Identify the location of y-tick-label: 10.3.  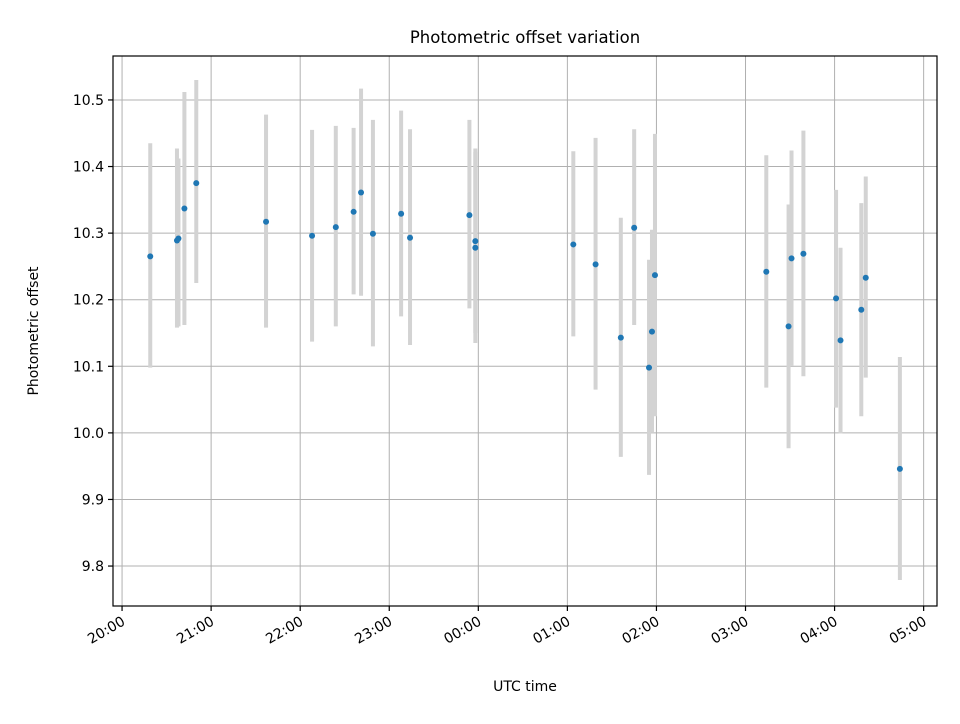
(88, 234).